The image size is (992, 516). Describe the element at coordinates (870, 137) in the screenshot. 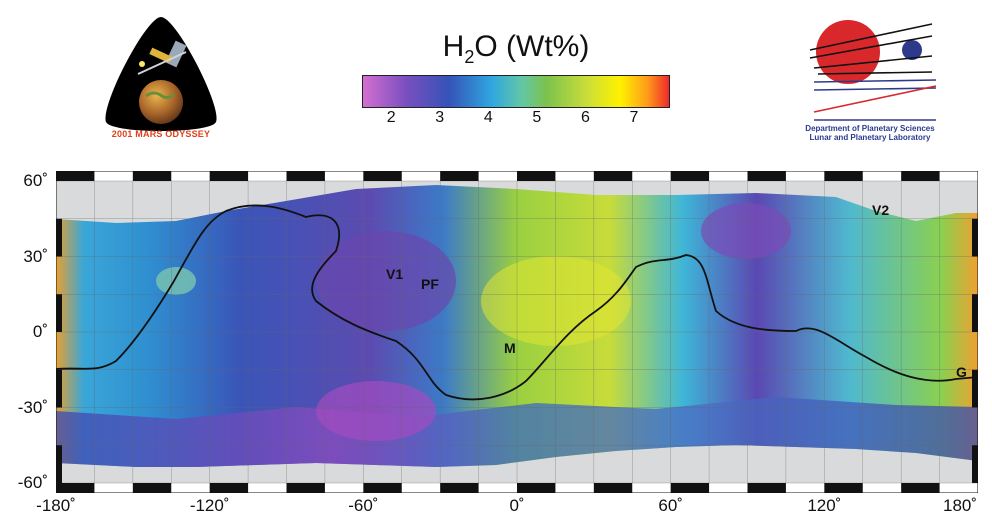

I see `laboratory-name: Lunar and Planetary Laboratory` at that location.